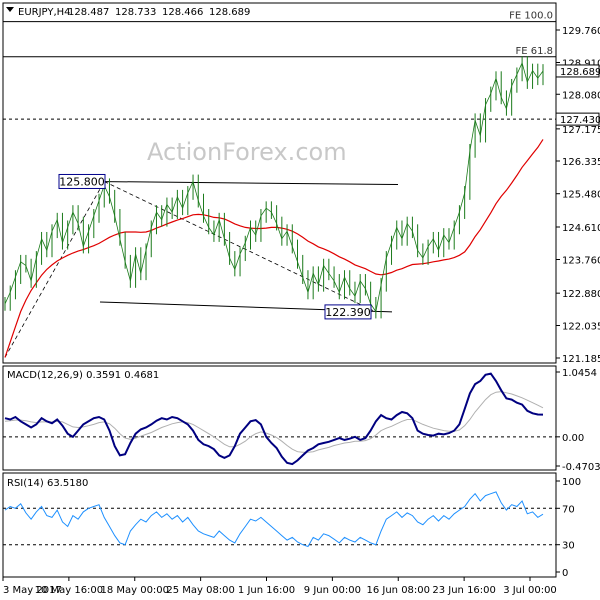 The height and width of the screenshot is (600, 600). What do you see at coordinates (531, 16) in the screenshot?
I see `fib-level-label: FE 100.0` at bounding box center [531, 16].